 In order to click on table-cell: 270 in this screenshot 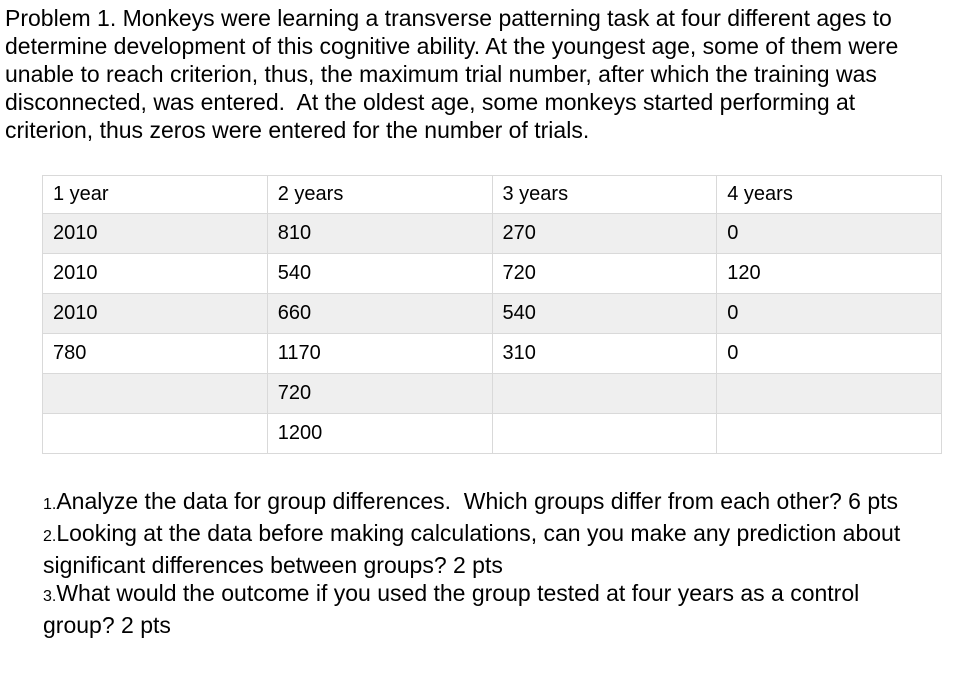, I will do `click(604, 233)`.